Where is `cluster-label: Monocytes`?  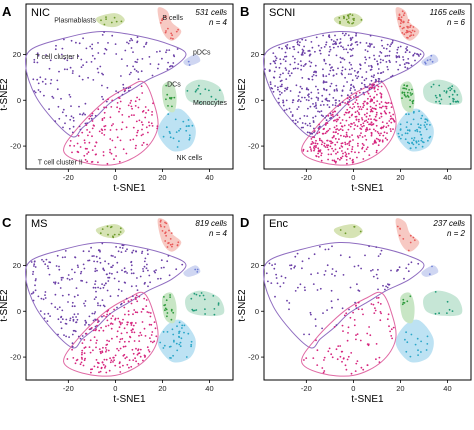
cluster-label: Monocytes is located at coordinates (210, 103).